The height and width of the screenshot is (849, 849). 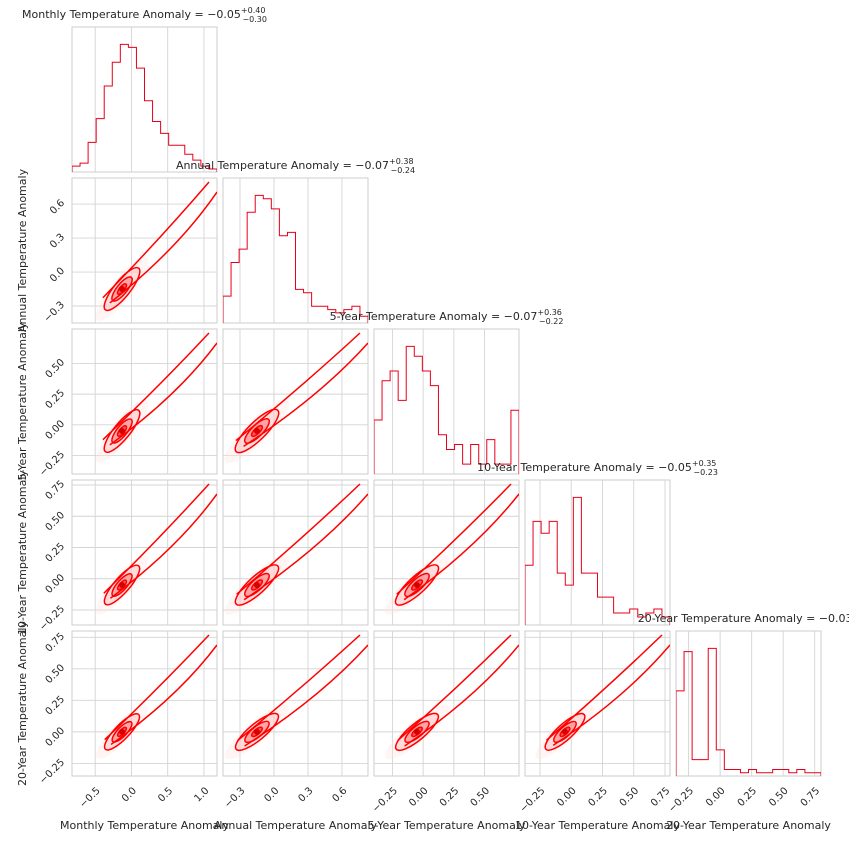 I want to click on y-tick-label: 0.6, so click(x=57, y=207).